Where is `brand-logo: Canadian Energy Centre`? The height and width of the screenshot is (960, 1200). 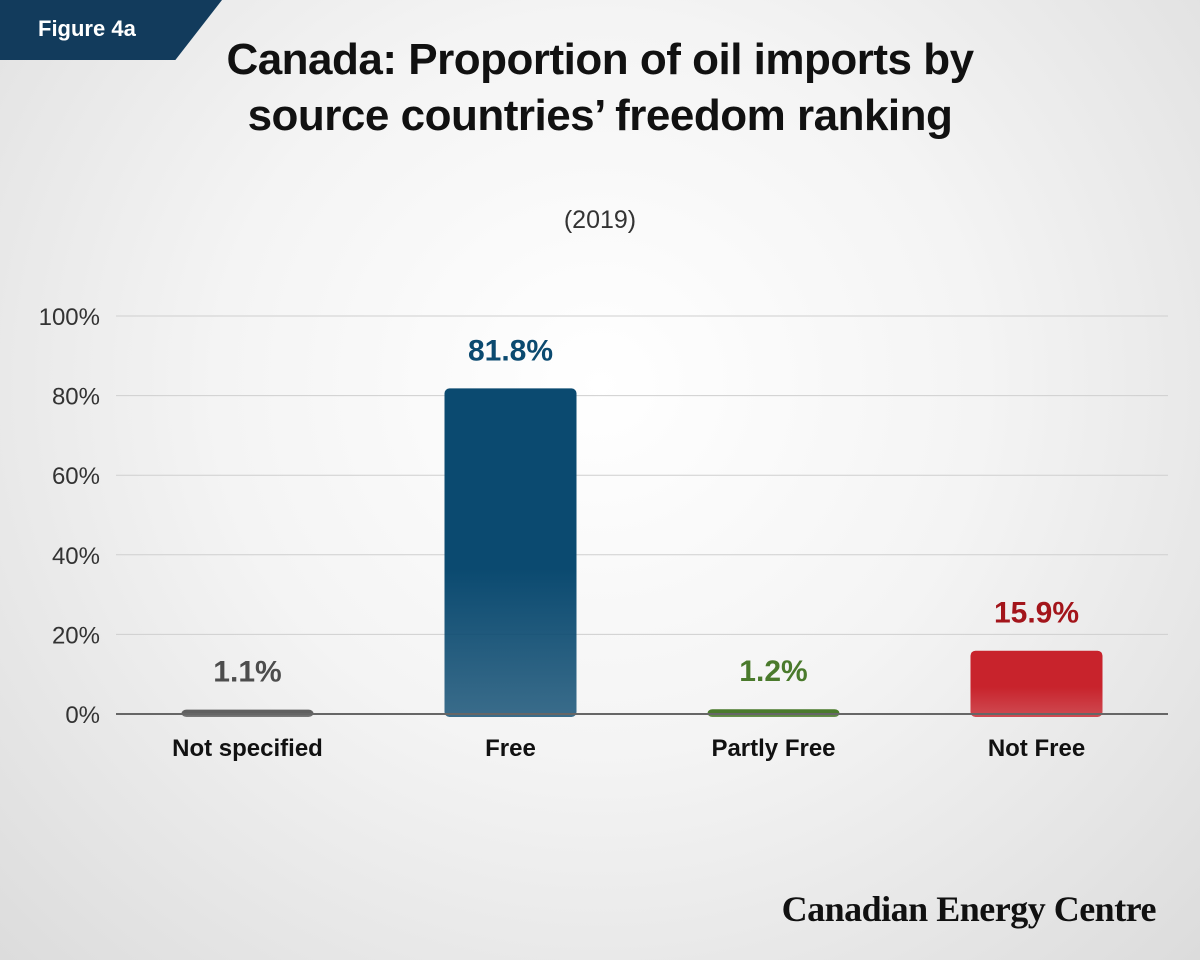
brand-logo: Canadian Energy Centre is located at coordinates (969, 909).